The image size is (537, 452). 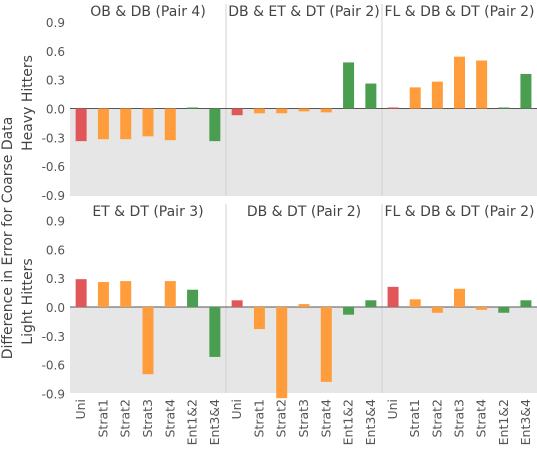 I want to click on panel-title: DB & ET & DT (Pair 2), so click(x=304, y=12).